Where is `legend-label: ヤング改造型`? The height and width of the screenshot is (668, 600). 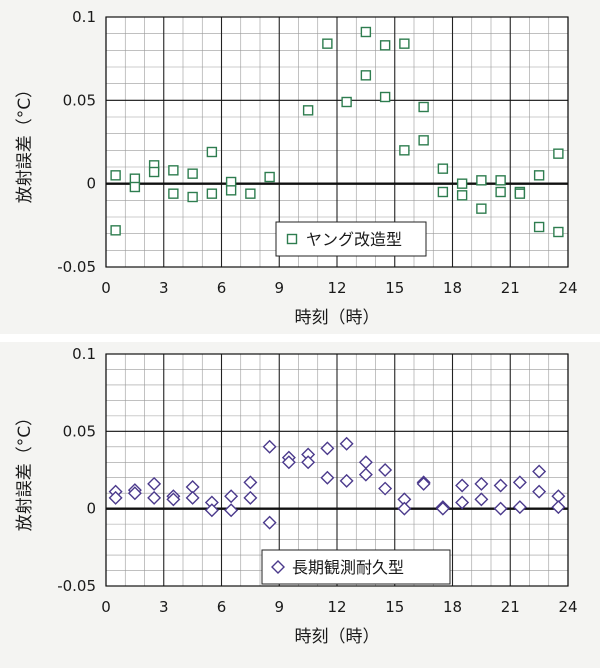
legend-label: ヤング改造型 is located at coordinates (354, 239).